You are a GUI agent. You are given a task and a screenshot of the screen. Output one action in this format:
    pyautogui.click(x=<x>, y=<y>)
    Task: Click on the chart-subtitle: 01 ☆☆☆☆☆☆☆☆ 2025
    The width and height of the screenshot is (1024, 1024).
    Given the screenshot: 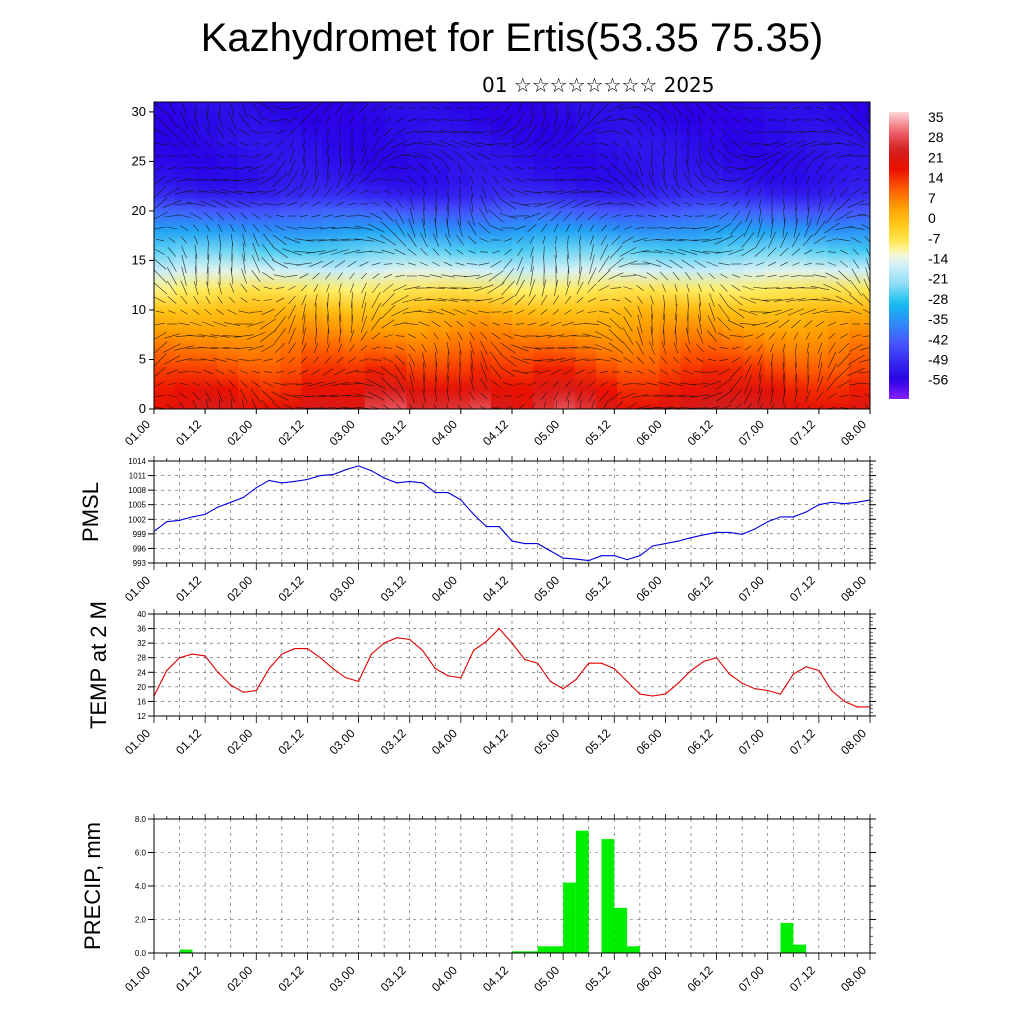 What is the action you would take?
    pyautogui.click(x=598, y=85)
    